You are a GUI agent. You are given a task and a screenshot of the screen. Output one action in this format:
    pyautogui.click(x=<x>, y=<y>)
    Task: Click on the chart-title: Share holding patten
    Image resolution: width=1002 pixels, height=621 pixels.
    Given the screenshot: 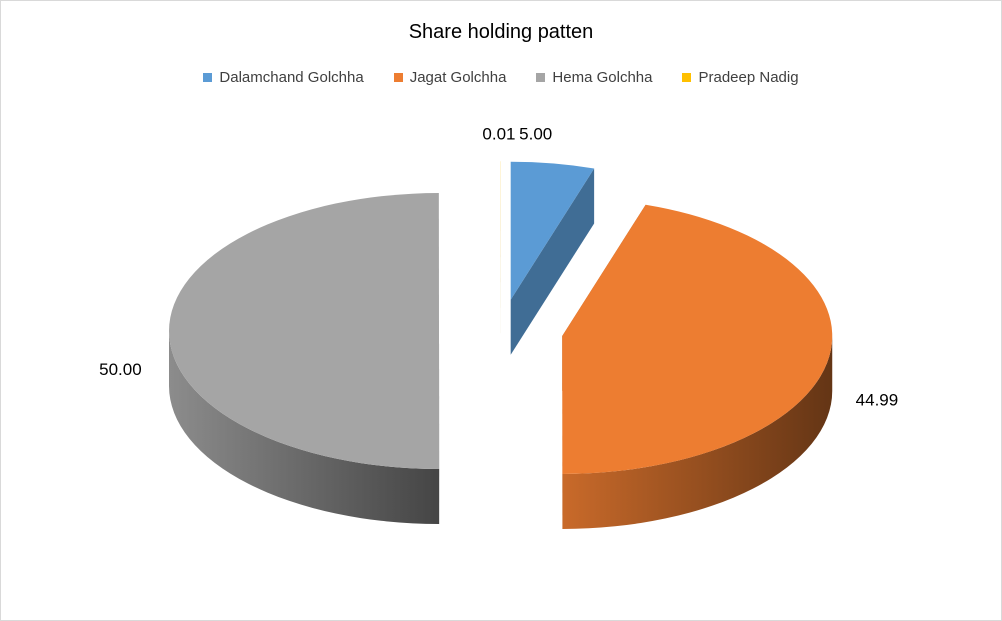 What is the action you would take?
    pyautogui.click(x=501, y=32)
    